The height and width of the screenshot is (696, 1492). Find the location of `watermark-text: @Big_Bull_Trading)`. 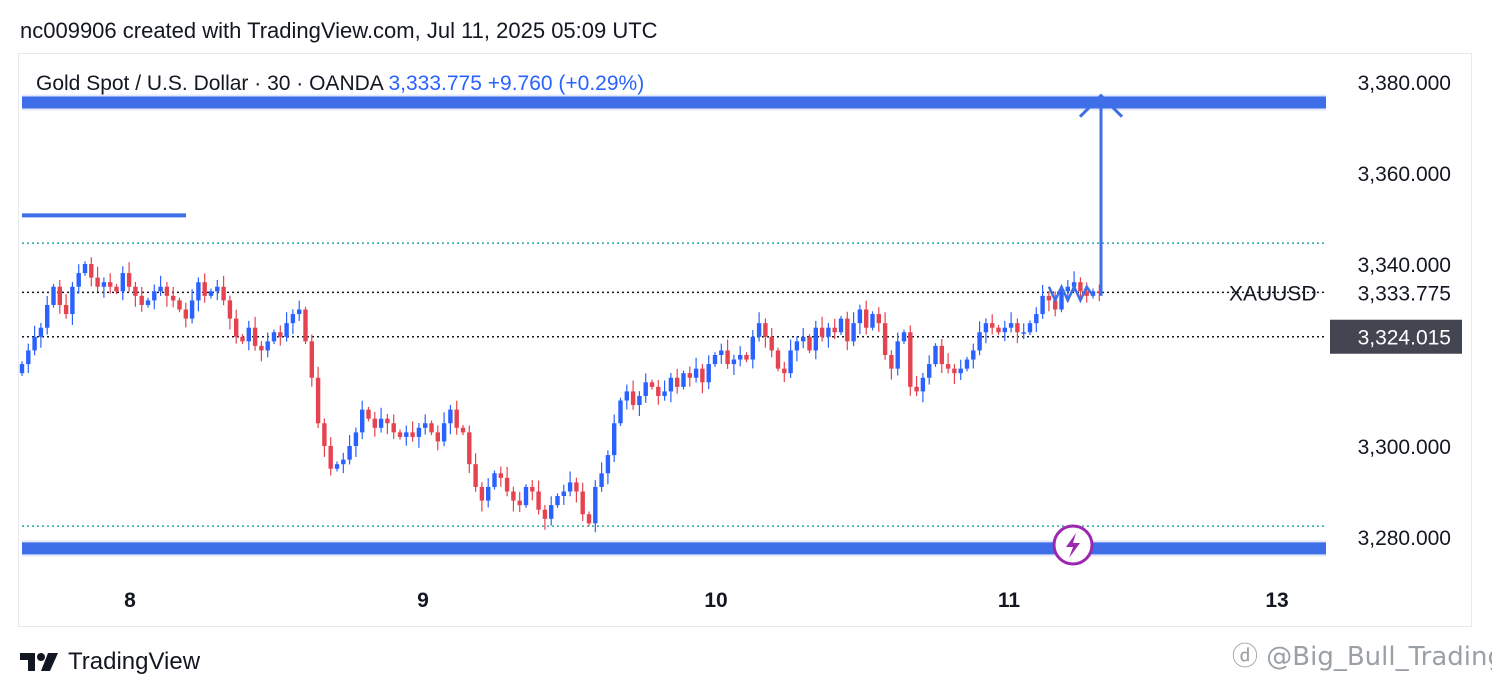

watermark-text: @Big_Bull_Trading) is located at coordinates (1379, 657).